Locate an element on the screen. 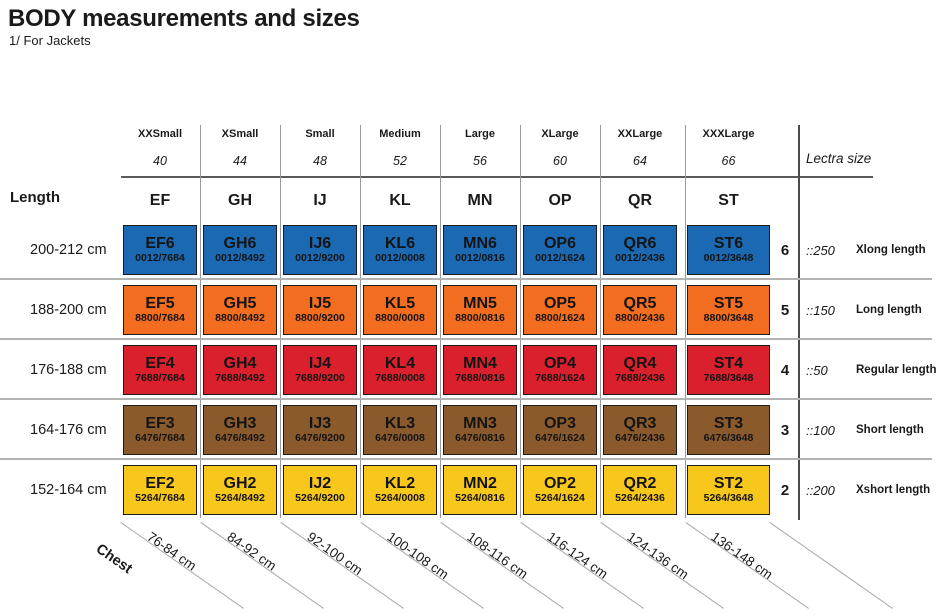 This screenshot has width=939, height=616. column-size-name: XXXLarge is located at coordinates (728, 134).